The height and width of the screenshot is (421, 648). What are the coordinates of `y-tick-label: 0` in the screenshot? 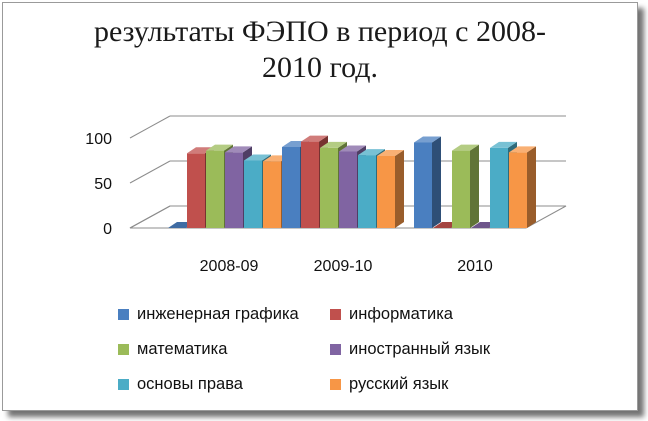 It's located at (107, 229).